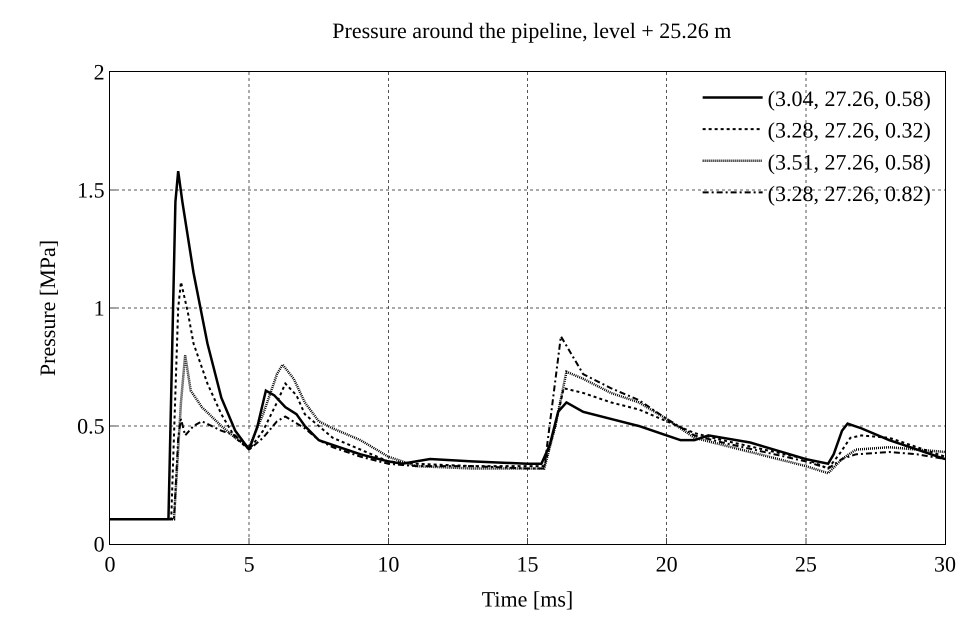 This screenshot has height=639, width=967. I want to click on x-tick-label: 15, so click(527, 563).